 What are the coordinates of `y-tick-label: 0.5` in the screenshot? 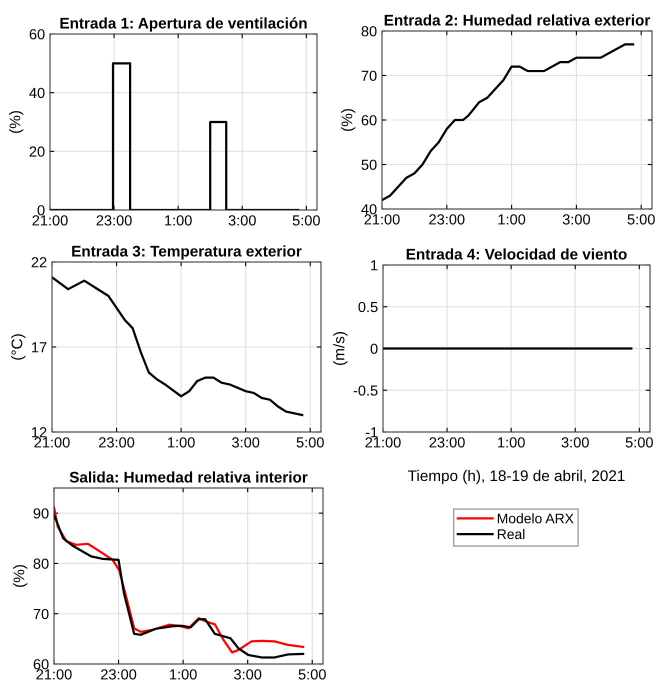 It's located at (368, 307).